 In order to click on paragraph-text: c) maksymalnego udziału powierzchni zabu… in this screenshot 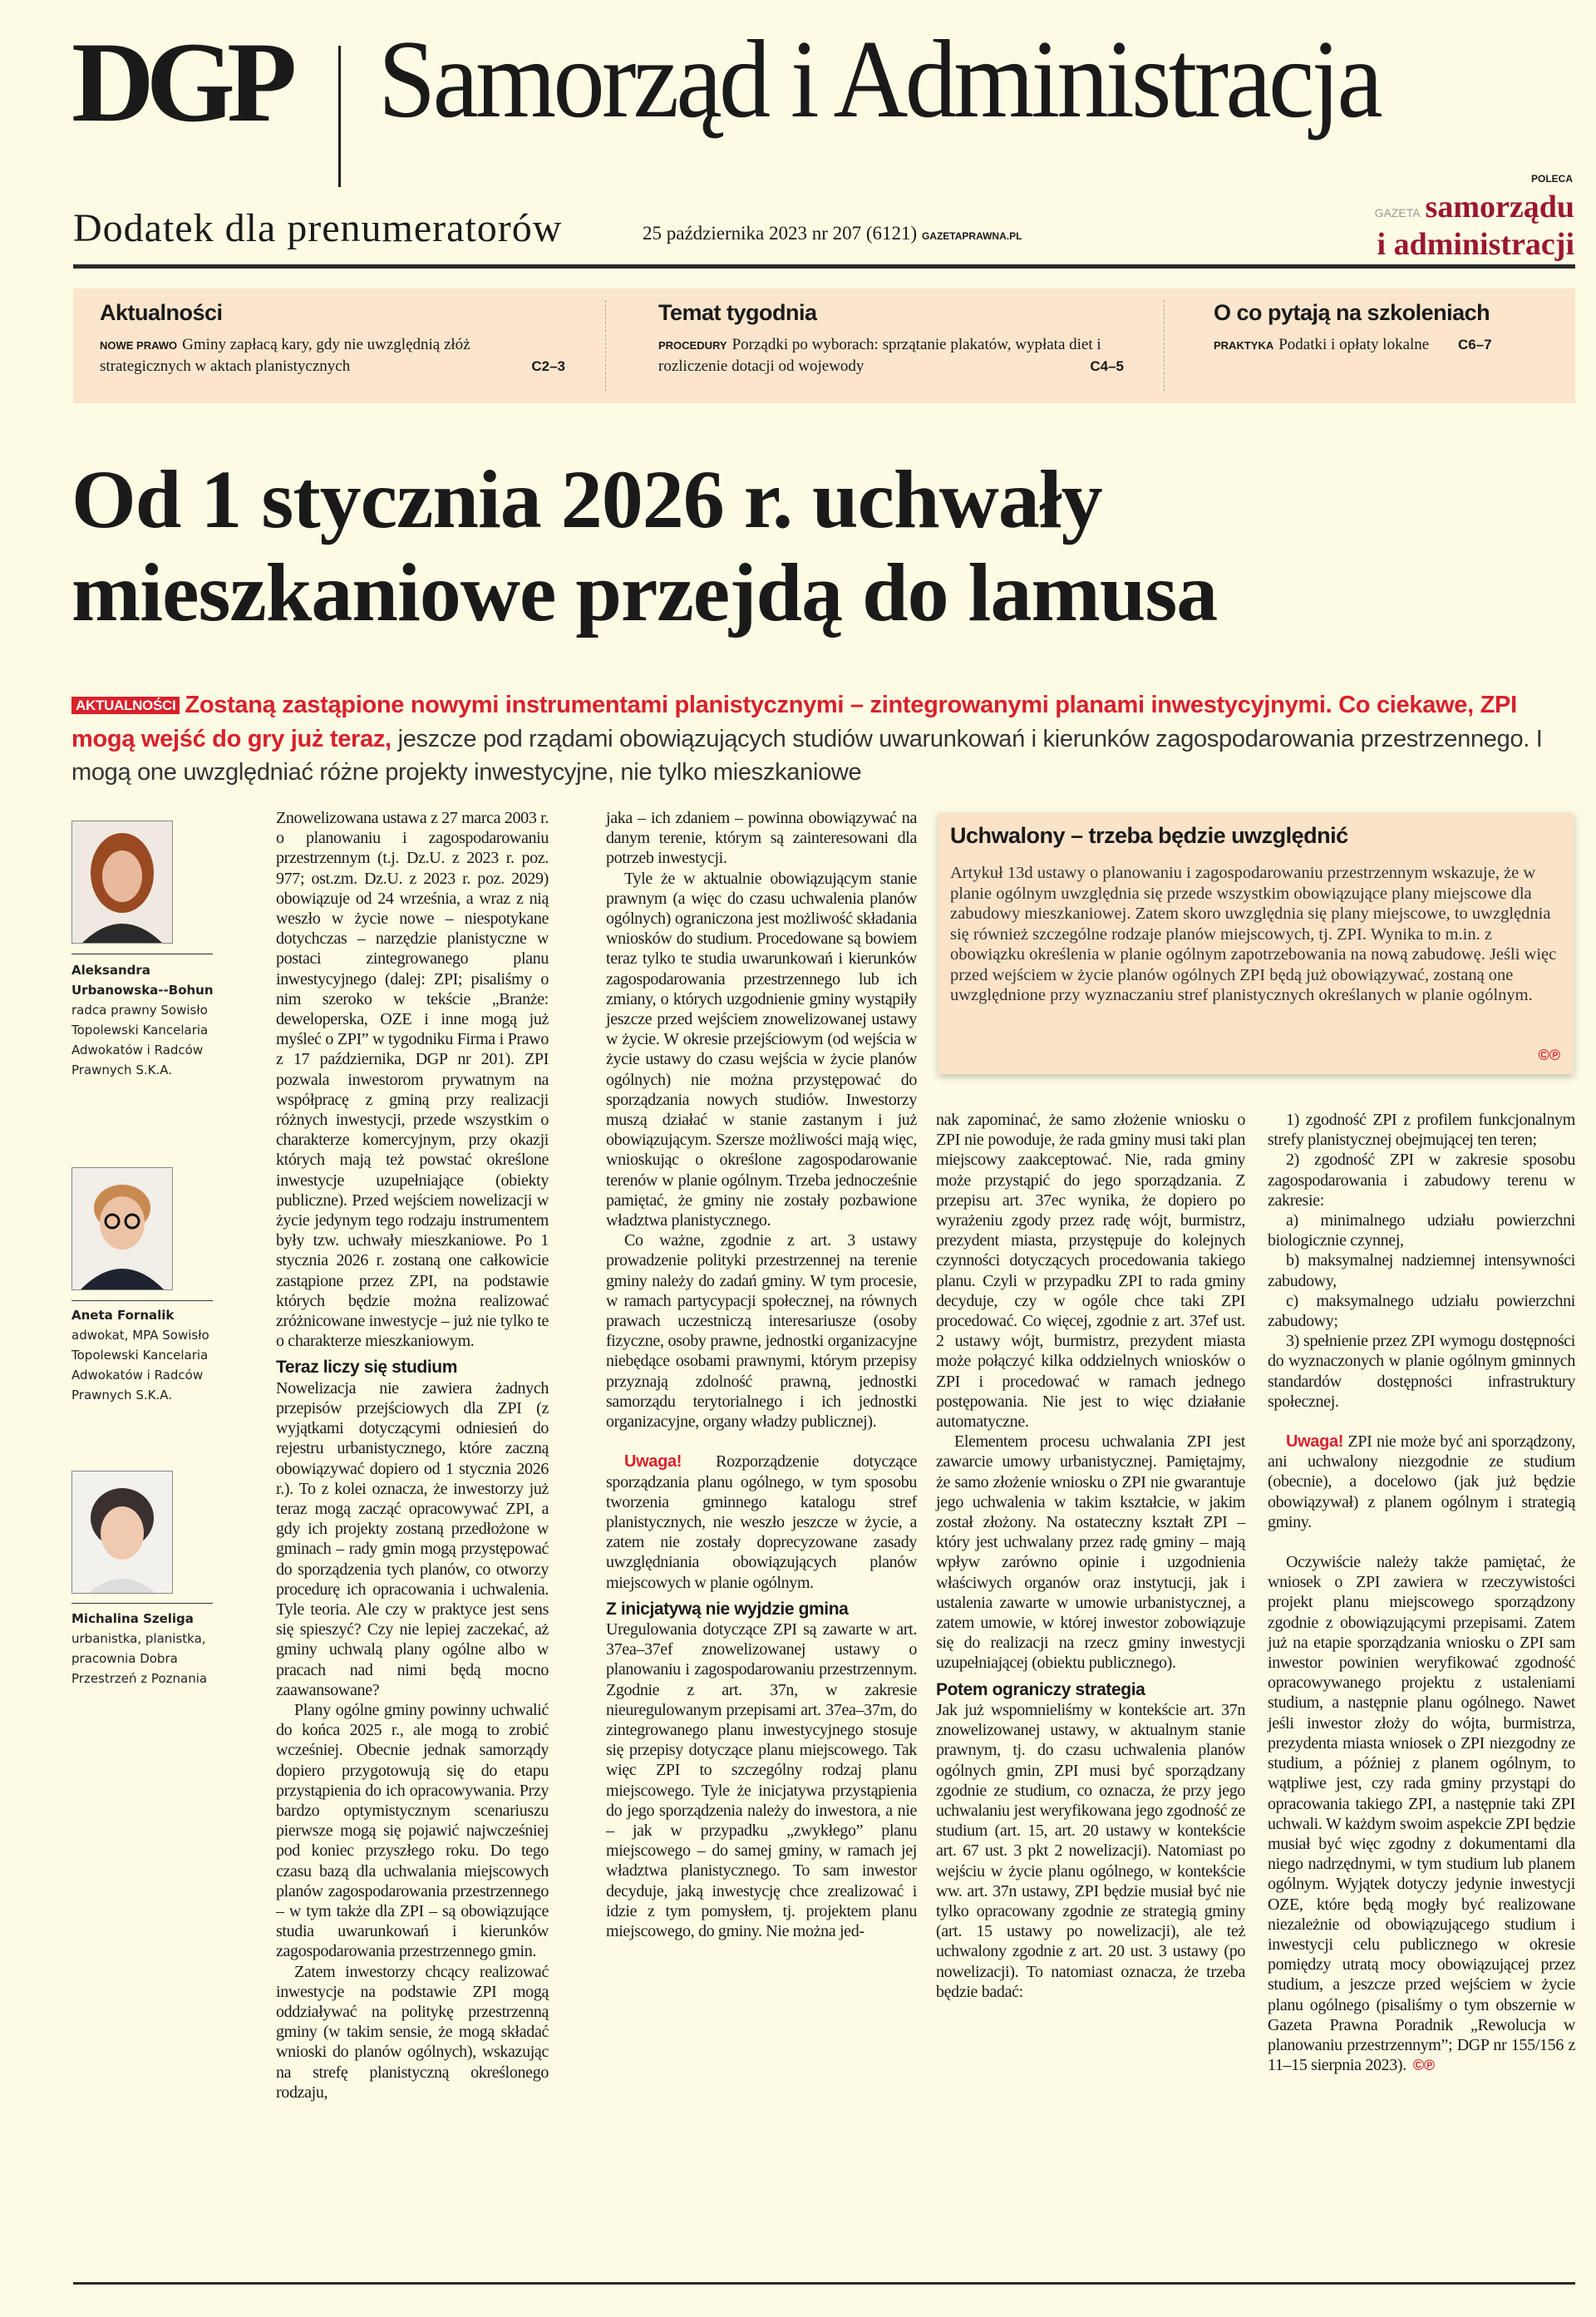, I will do `click(1421, 1311)`.